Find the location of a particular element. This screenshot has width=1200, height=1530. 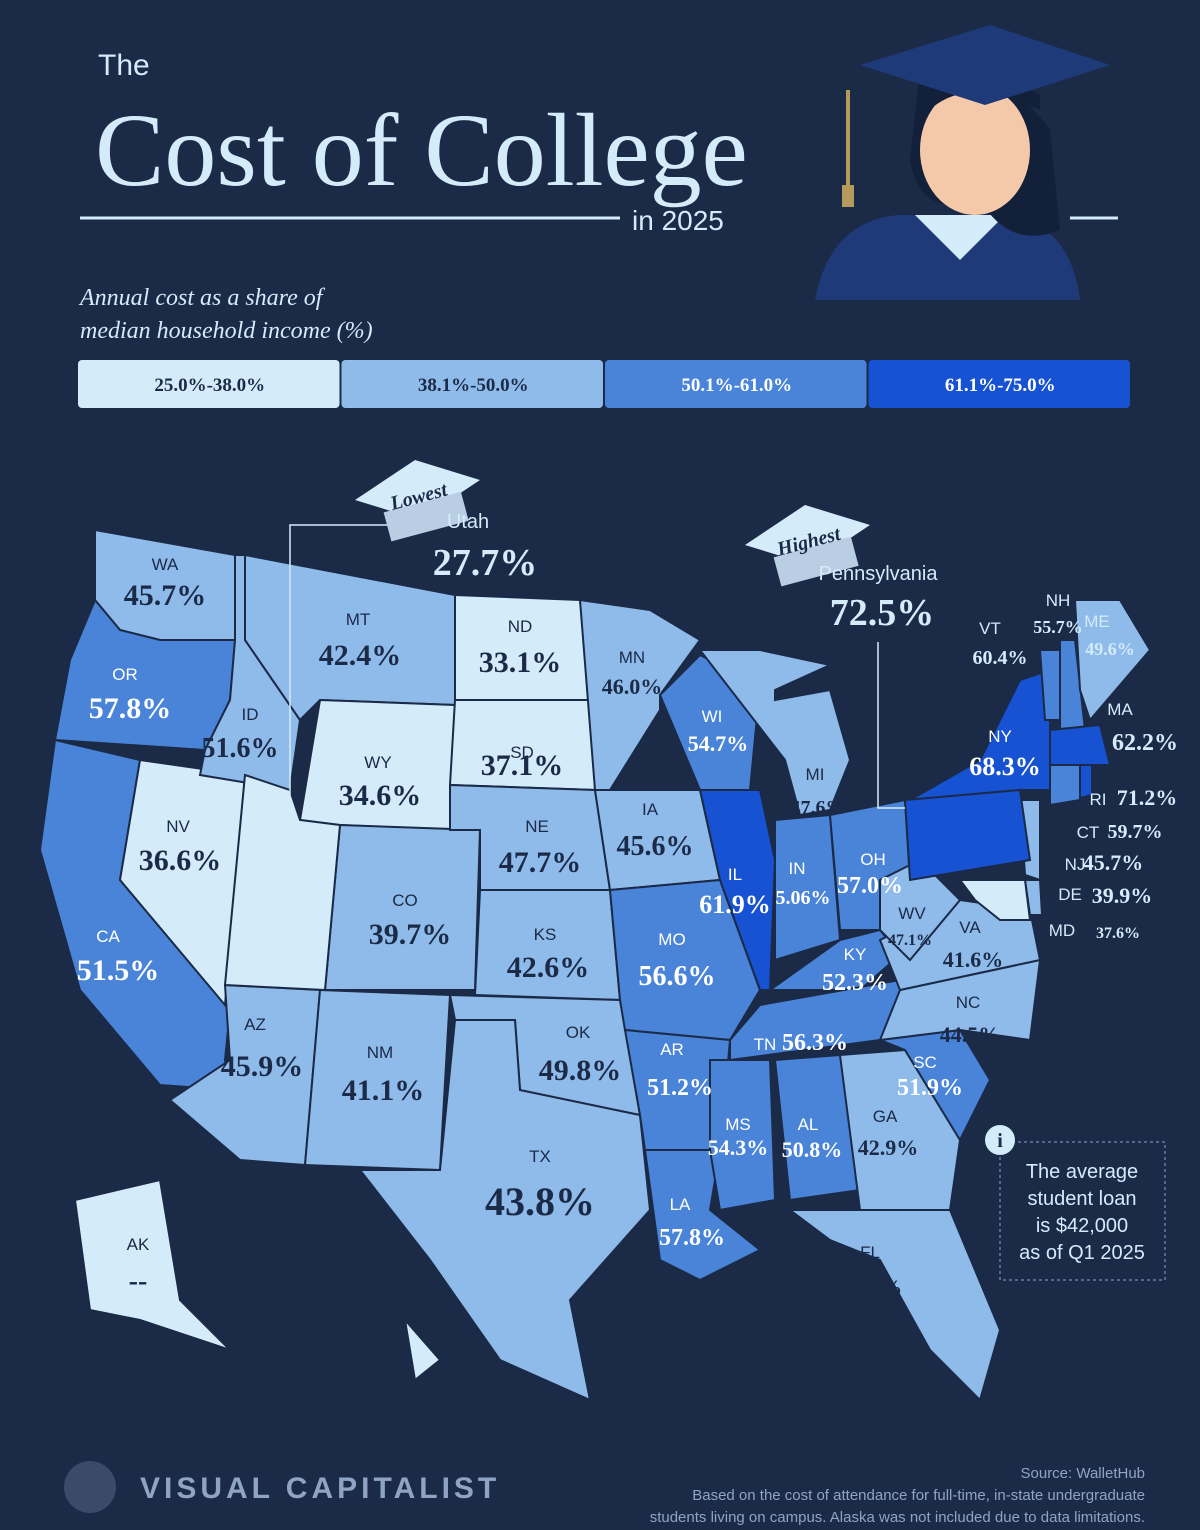

state-value: 51.2% is located at coordinates (680, 1088).